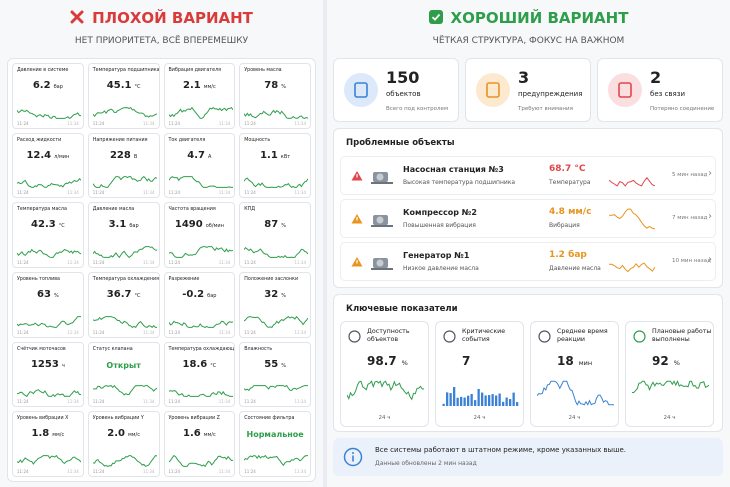 This screenshot has height=487, width=730. I want to click on unit: В, so click(135, 156).